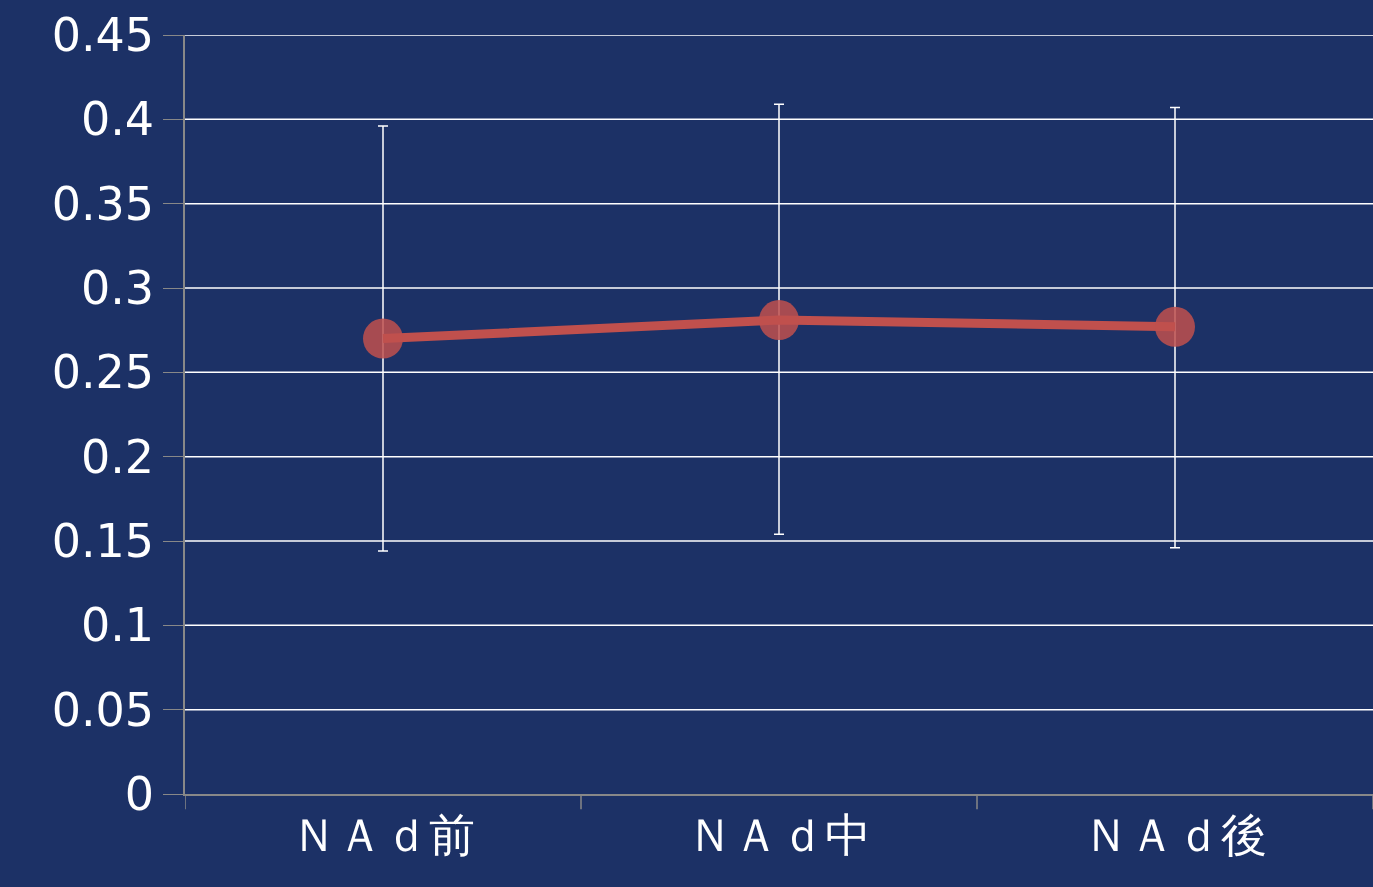 This screenshot has height=887, width=1373. I want to click on x-tick-label: ＮＡｄ後, so click(1175, 834).